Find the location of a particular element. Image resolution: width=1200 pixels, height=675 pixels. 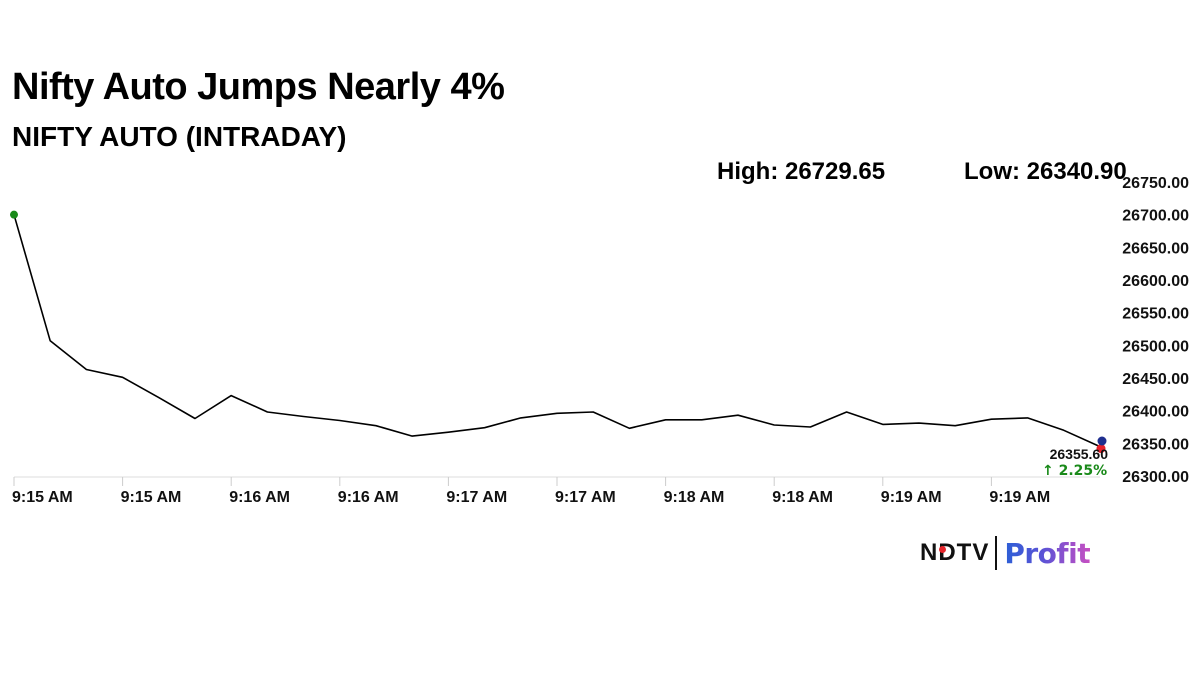

y-tick-label: 26500.00 is located at coordinates (1155, 346).